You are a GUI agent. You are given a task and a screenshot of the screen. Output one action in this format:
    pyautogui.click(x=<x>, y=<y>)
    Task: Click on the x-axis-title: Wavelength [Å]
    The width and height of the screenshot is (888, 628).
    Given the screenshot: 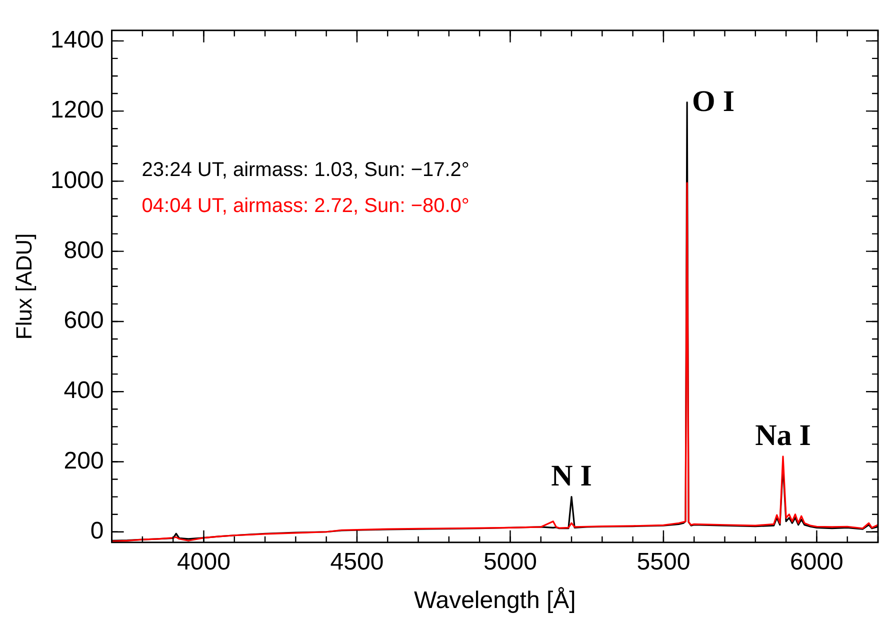 What is the action you would take?
    pyautogui.click(x=495, y=600)
    